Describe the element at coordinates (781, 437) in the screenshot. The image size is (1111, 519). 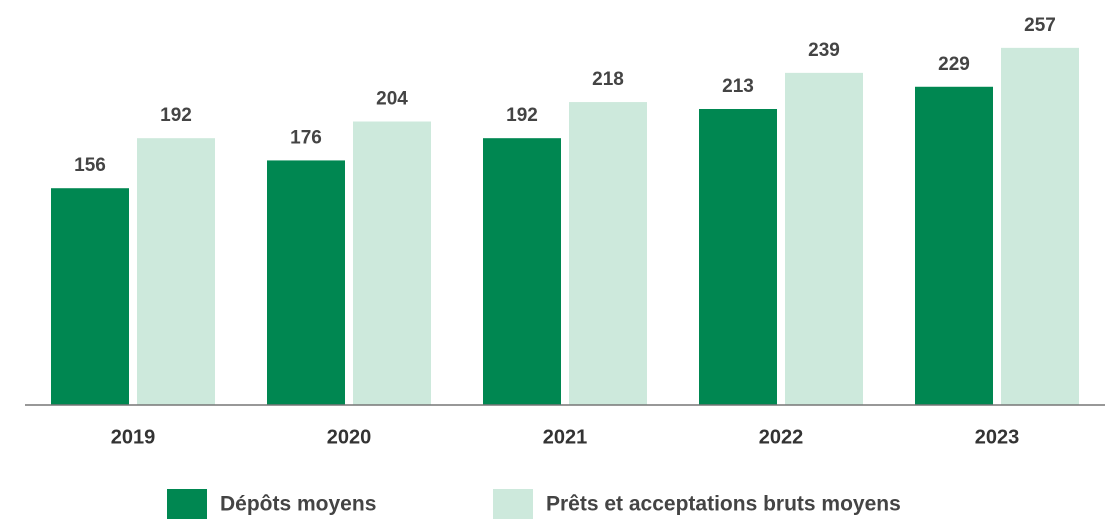
I see `x-tick-label: 2022` at that location.